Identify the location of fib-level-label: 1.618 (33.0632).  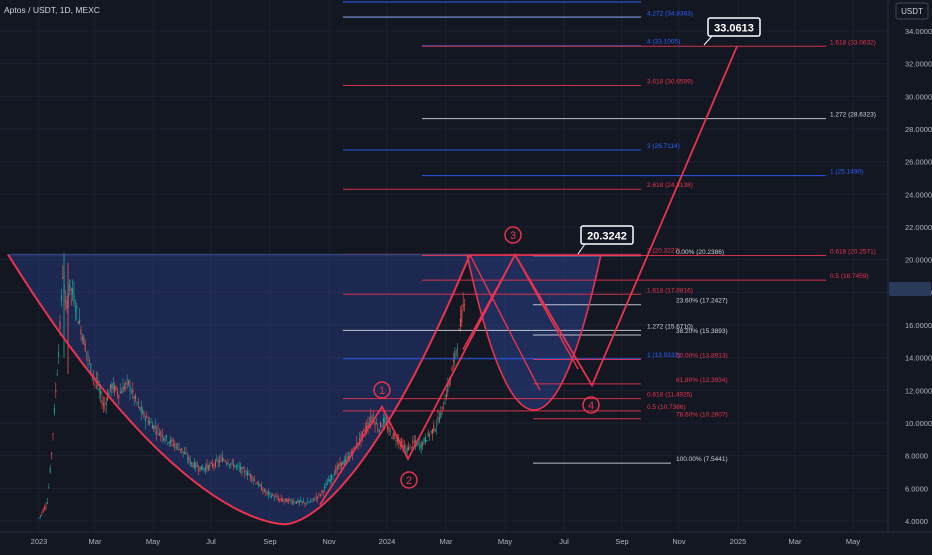
(853, 42).